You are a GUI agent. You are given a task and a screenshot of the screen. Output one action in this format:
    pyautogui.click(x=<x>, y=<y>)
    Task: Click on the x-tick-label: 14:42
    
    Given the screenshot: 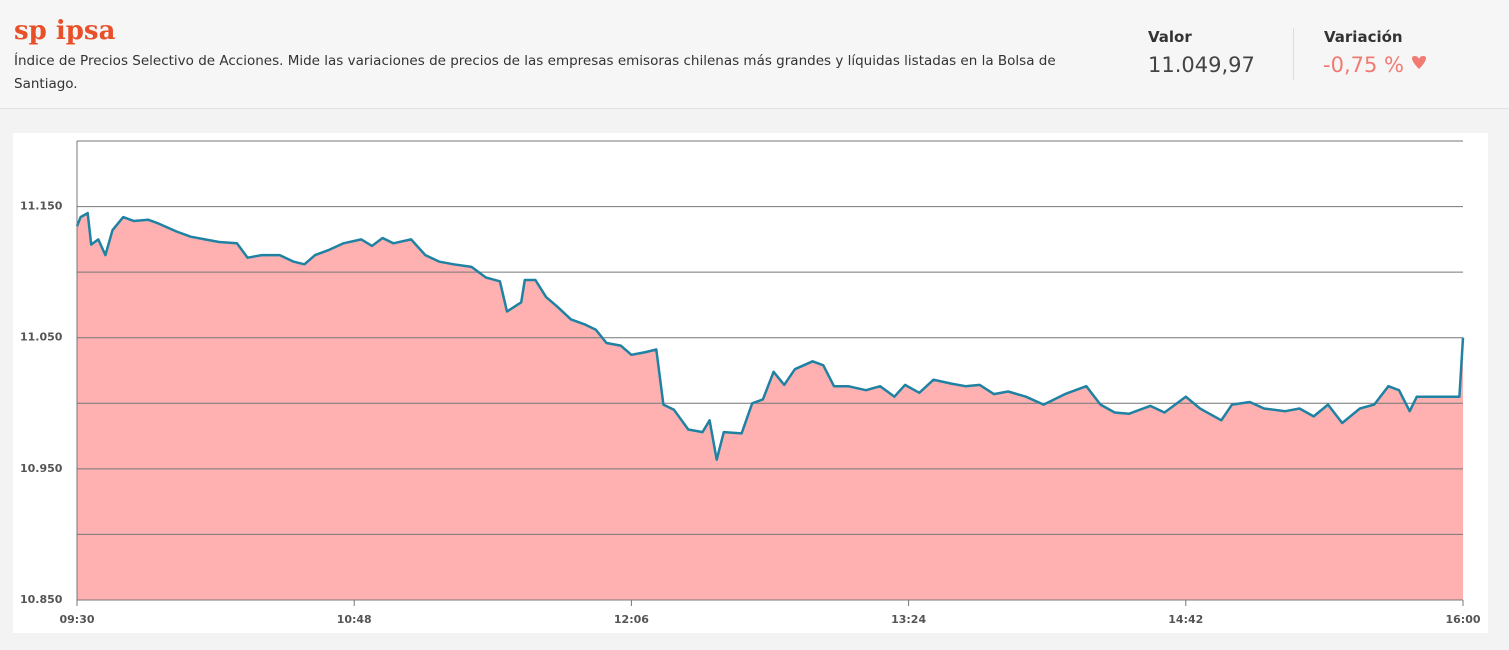 What is the action you would take?
    pyautogui.click(x=1185, y=619)
    